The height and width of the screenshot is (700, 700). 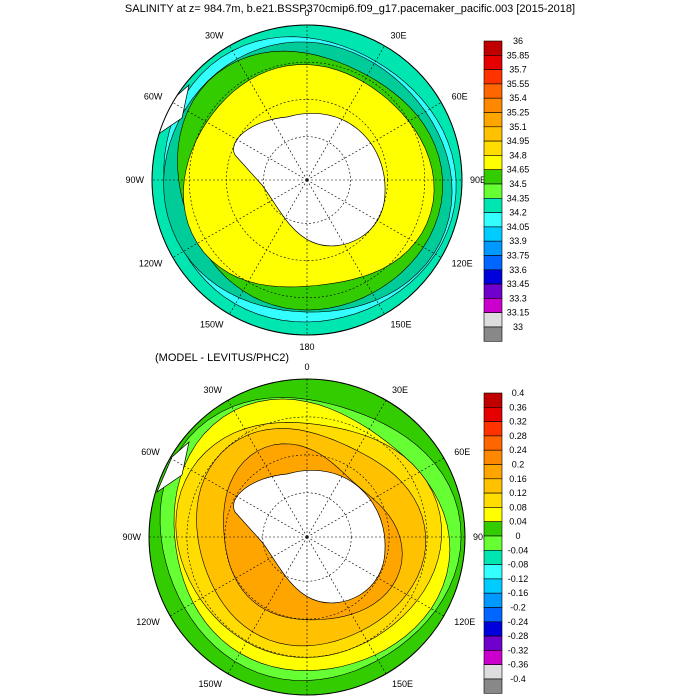 I want to click on colorbar-label: 35.7, so click(x=518, y=70).